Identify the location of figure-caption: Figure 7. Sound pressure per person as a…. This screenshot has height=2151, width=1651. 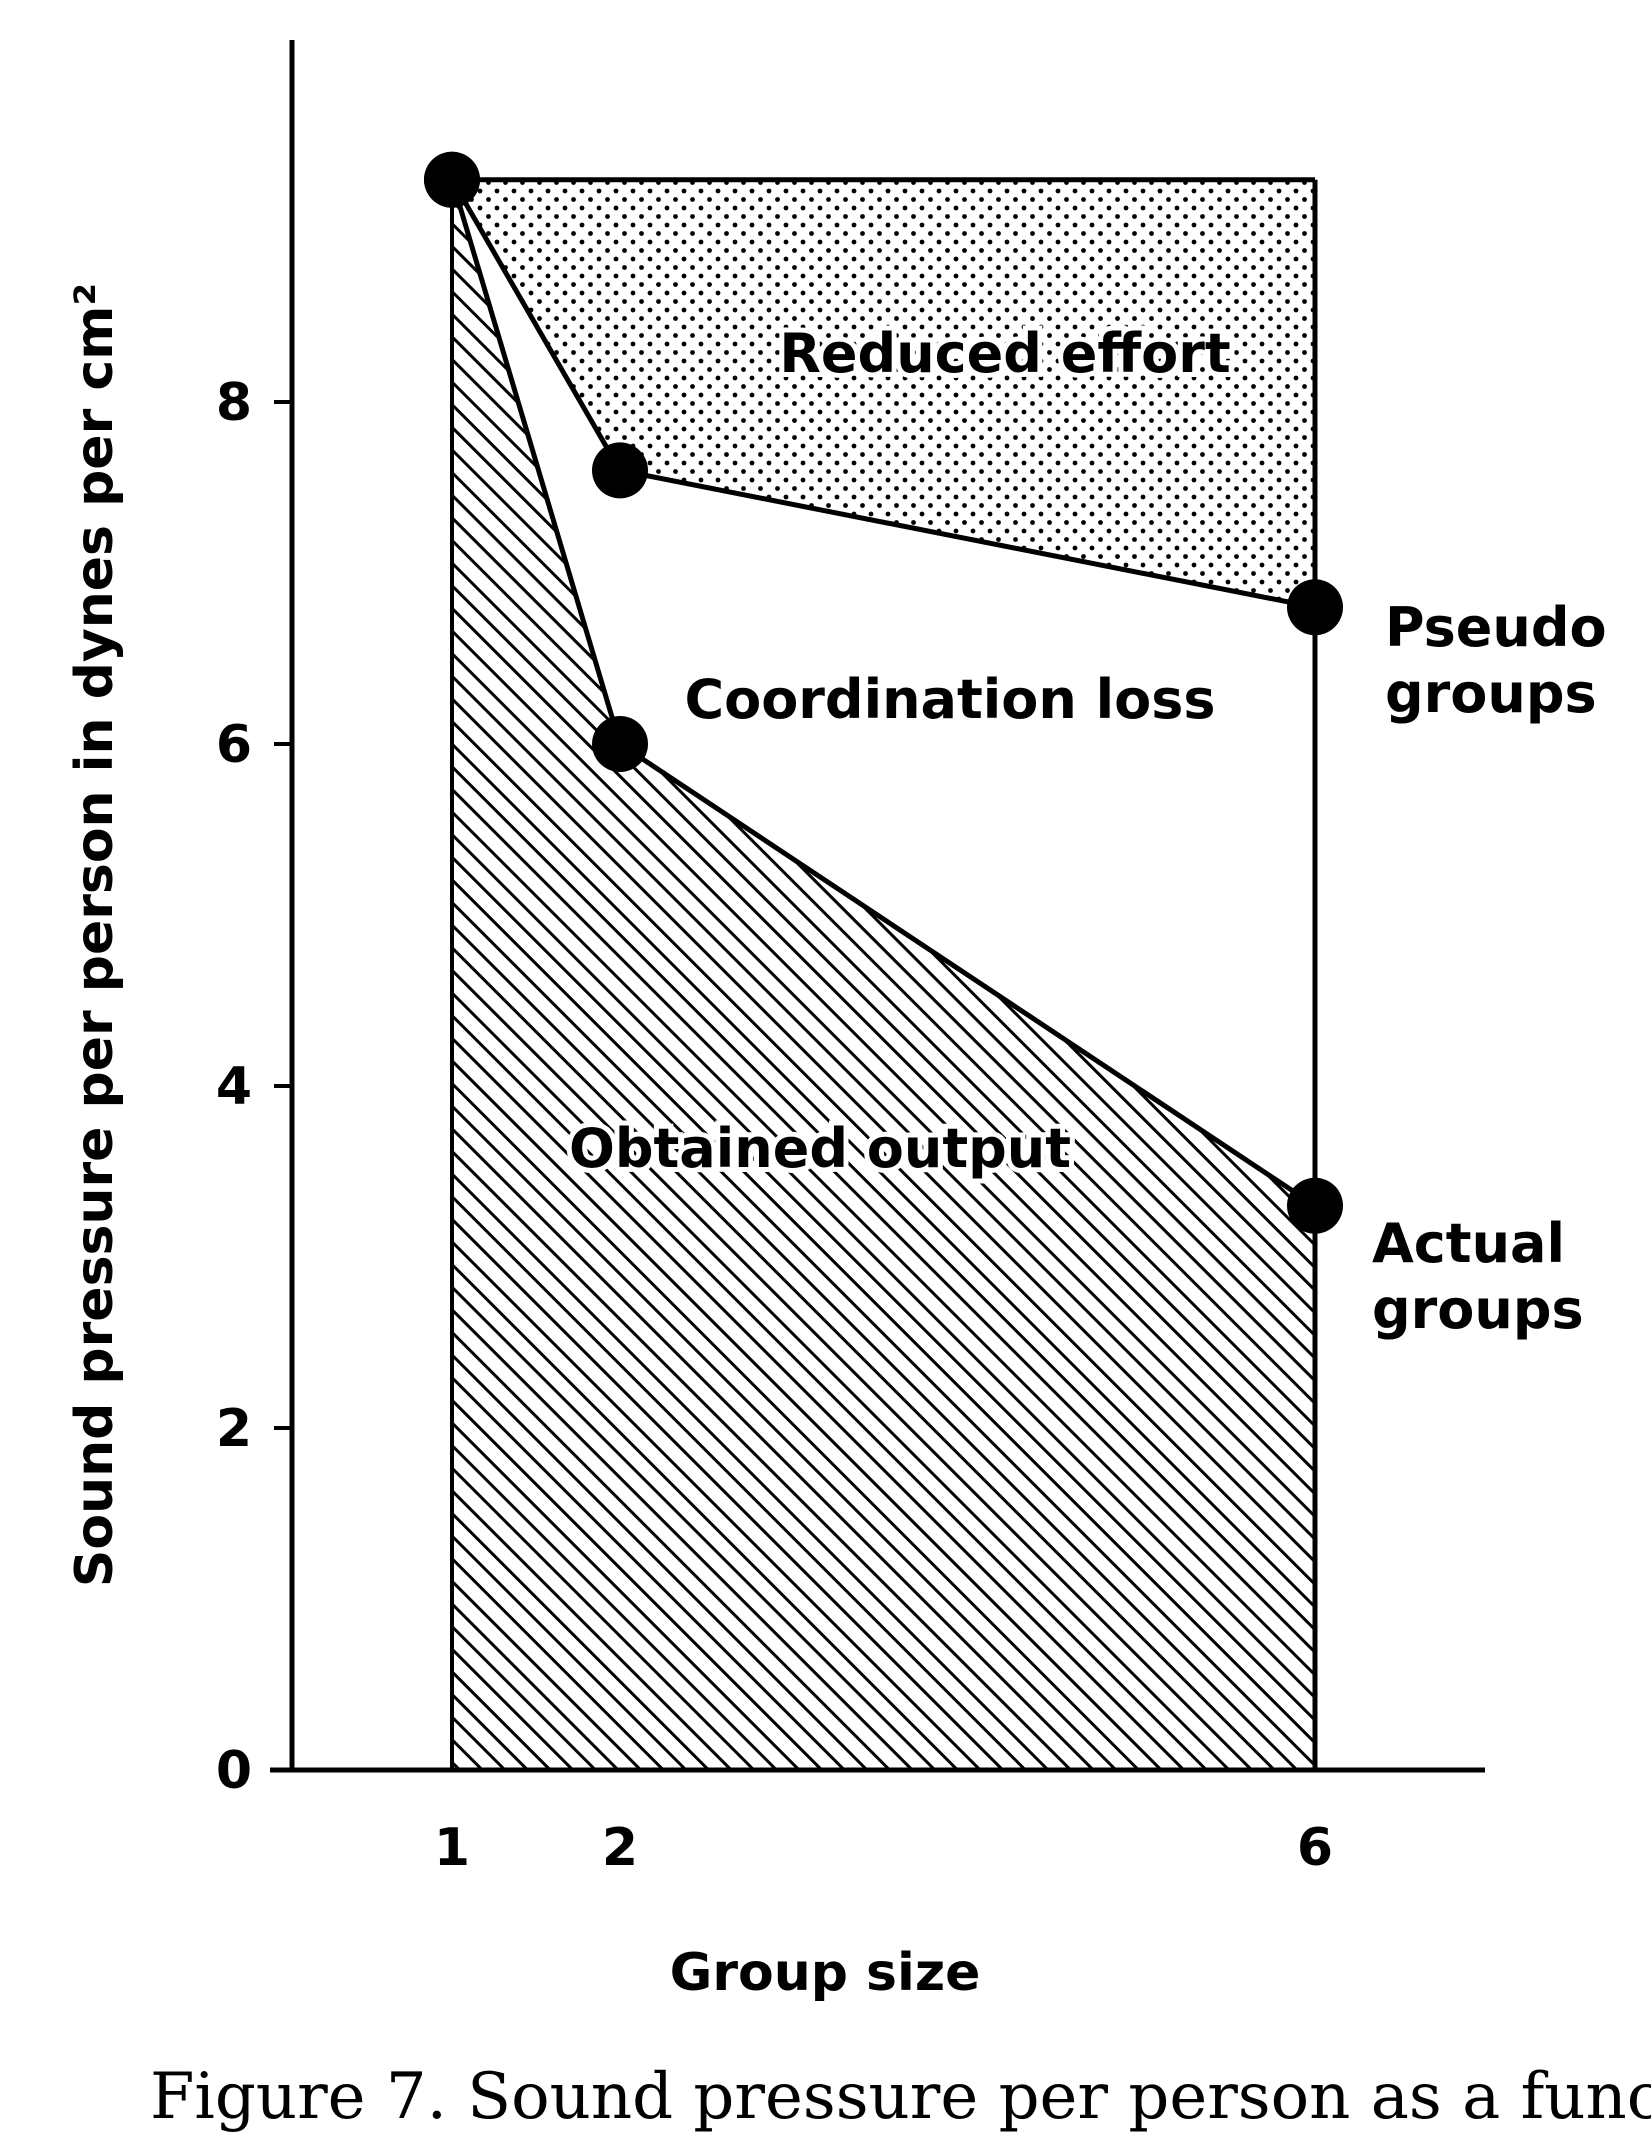
(900, 2097).